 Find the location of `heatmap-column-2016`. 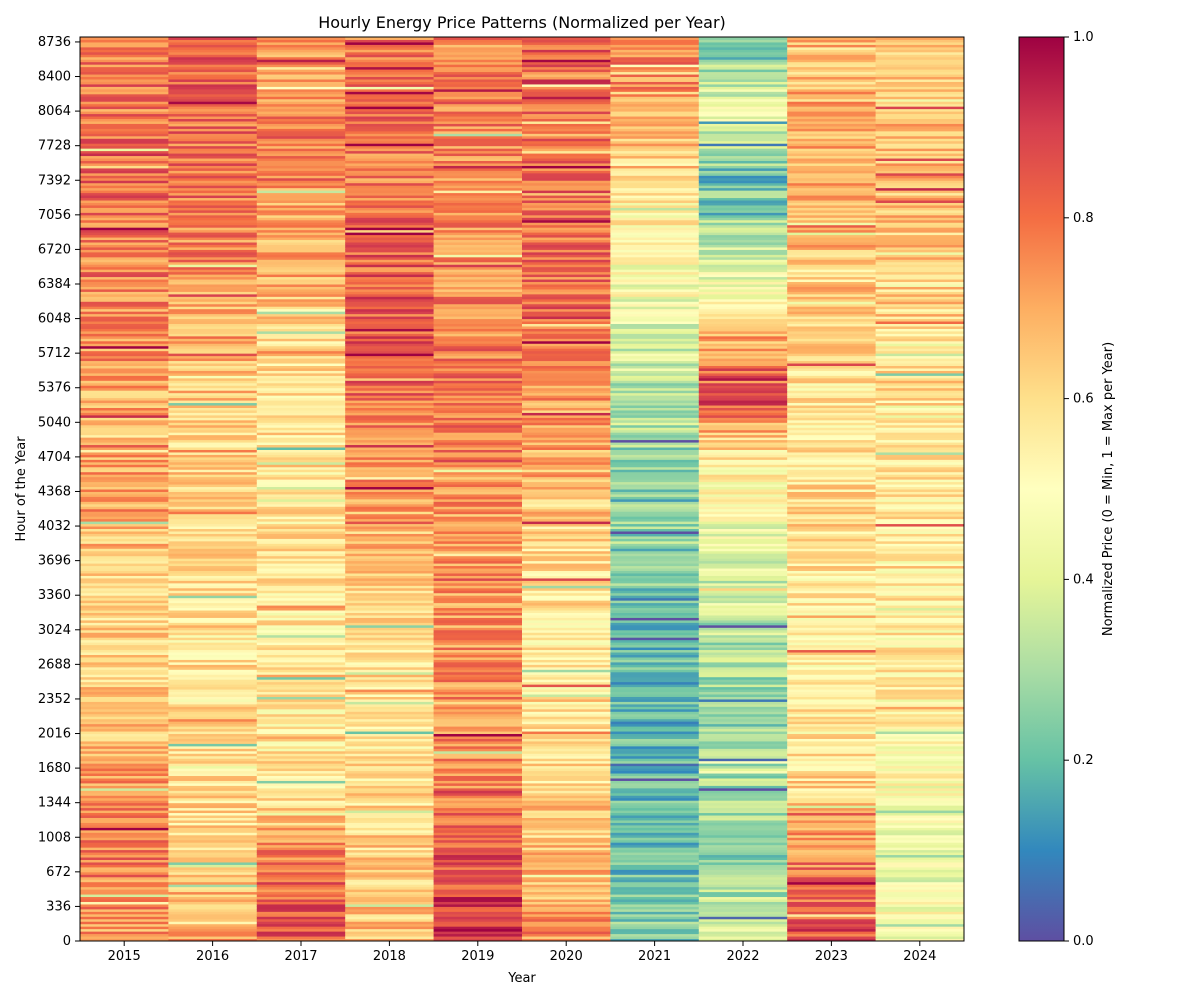

heatmap-column-2016 is located at coordinates (213, 489).